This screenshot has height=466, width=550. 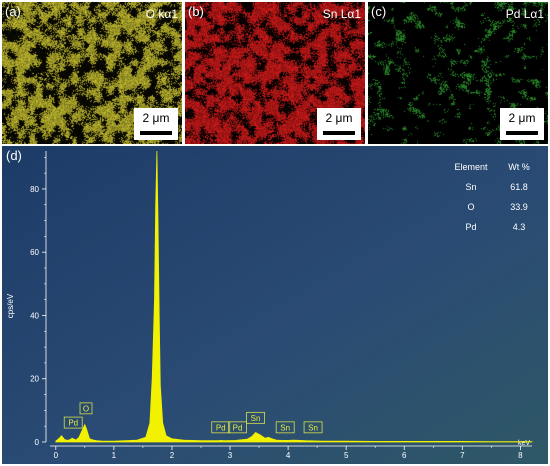 What do you see at coordinates (519, 227) in the screenshot?
I see `table-cell-wt: 4.3` at bounding box center [519, 227].